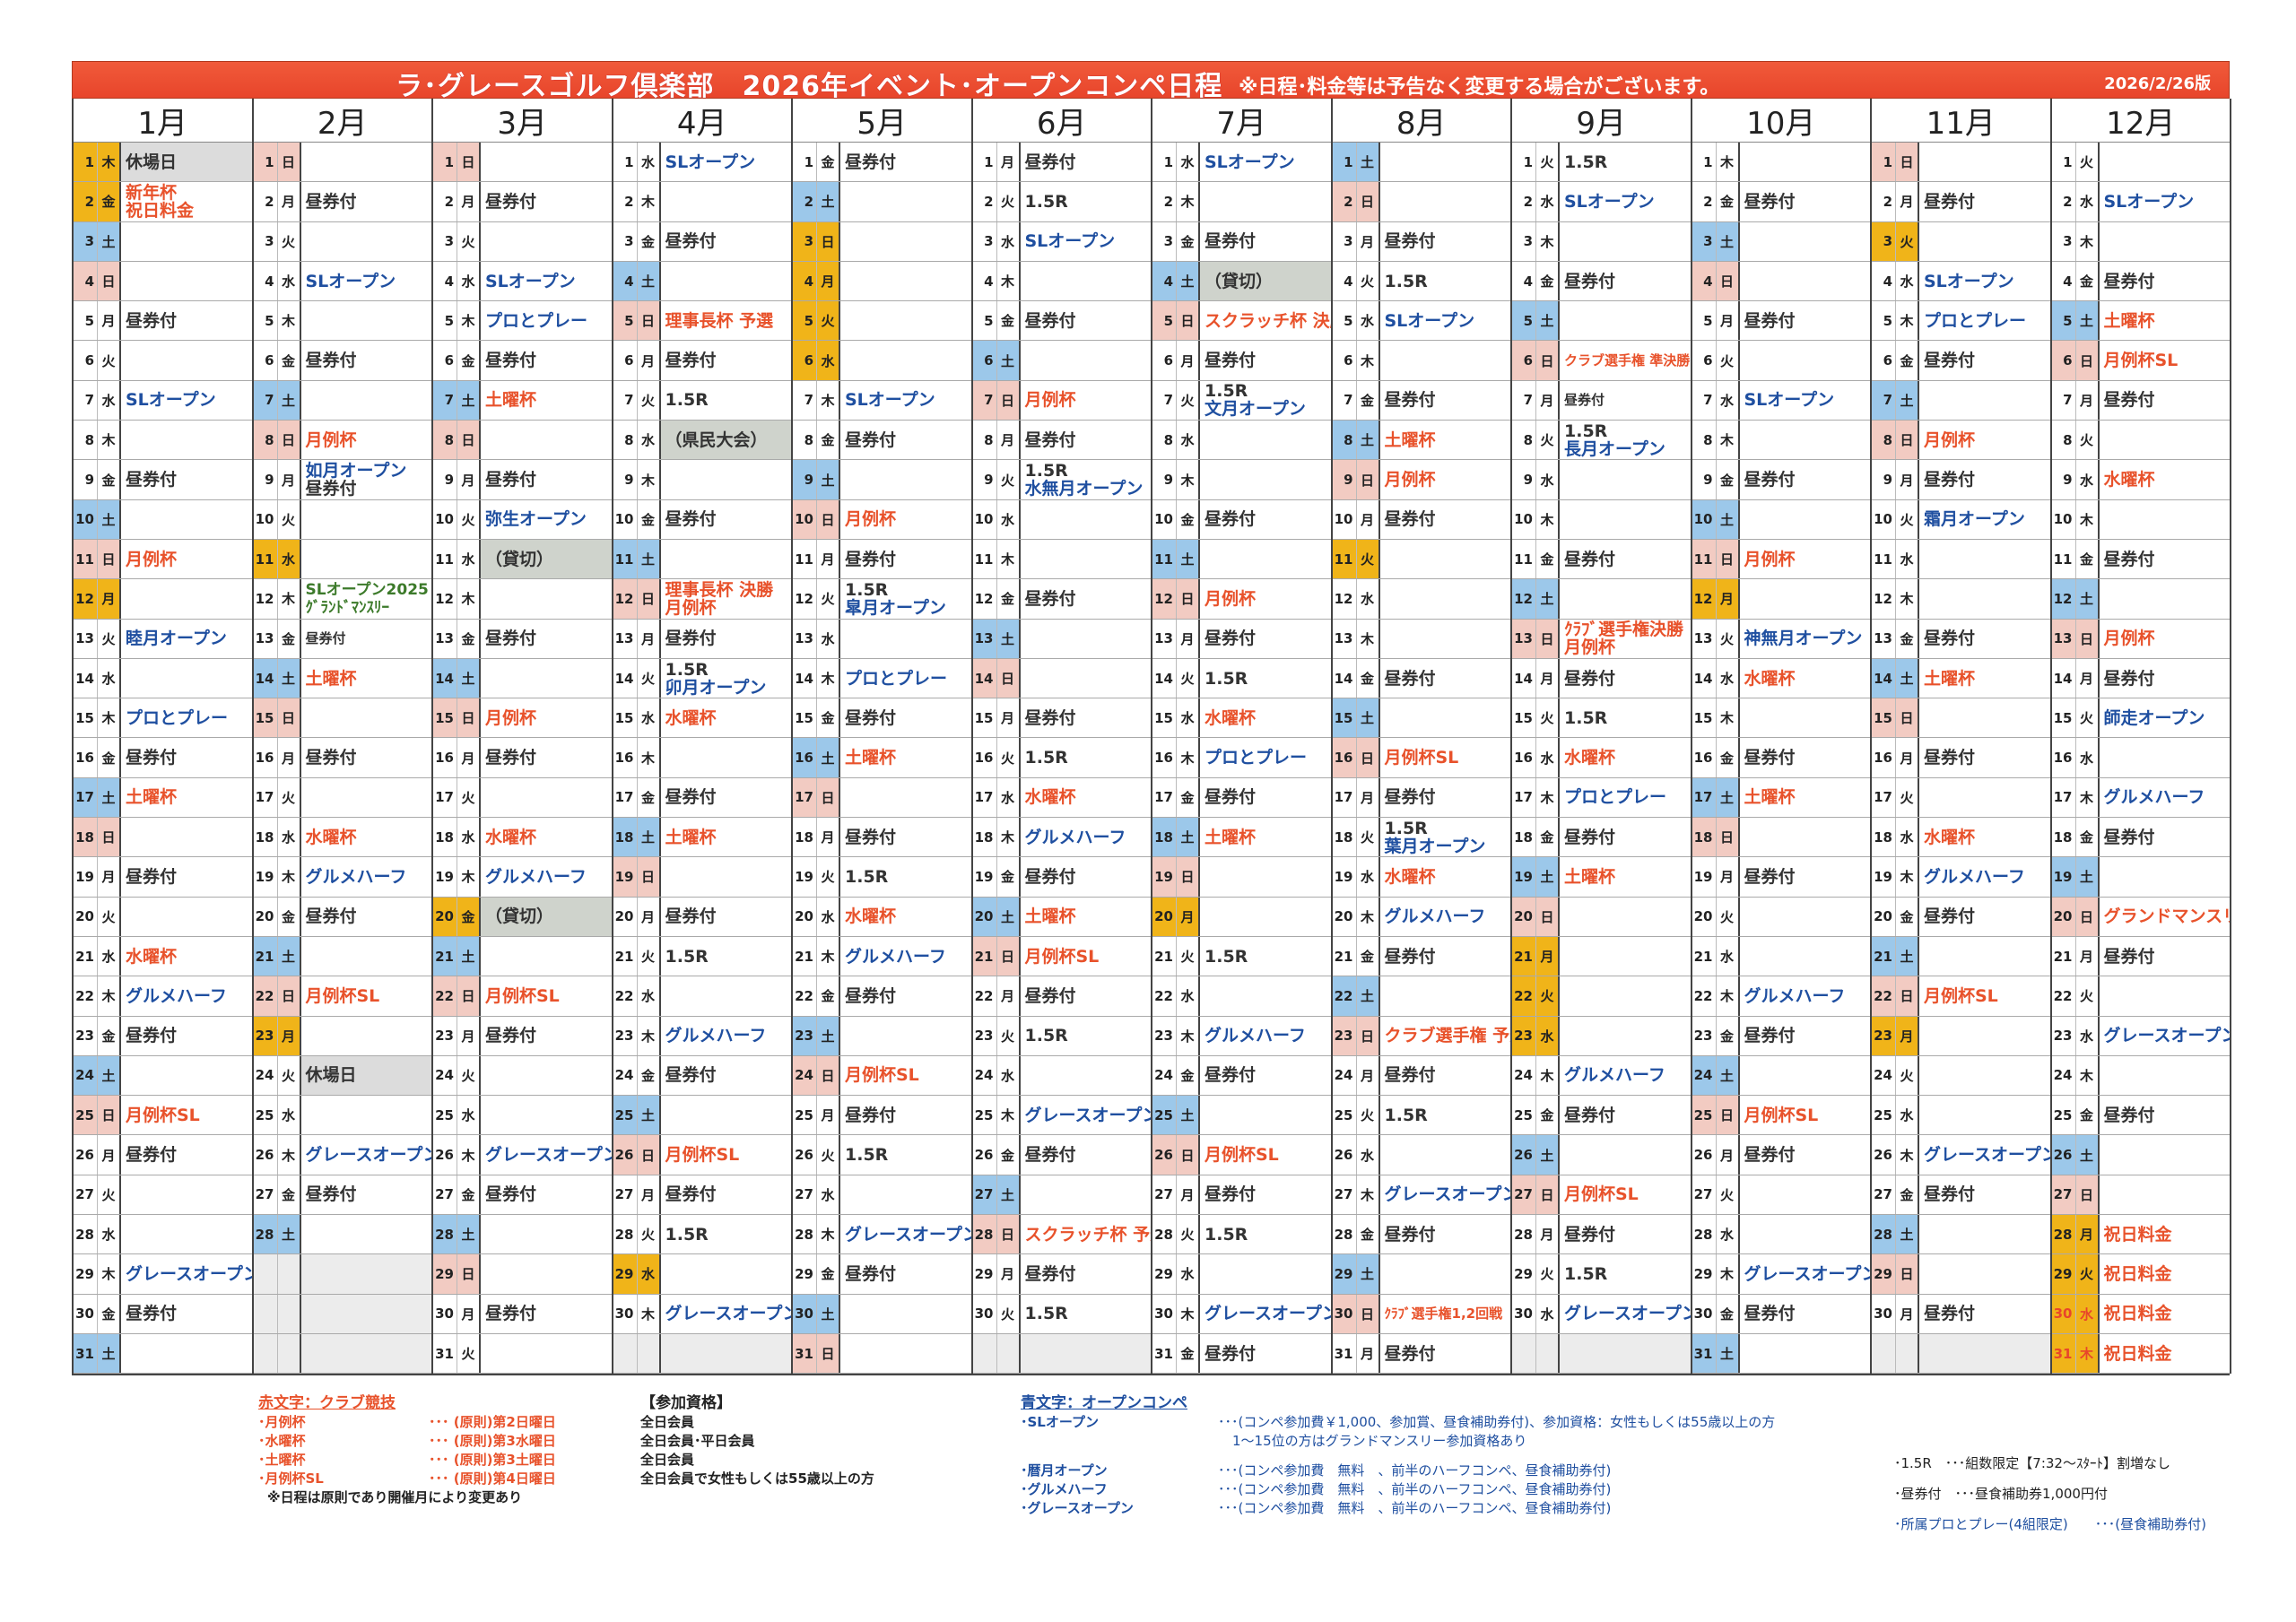 Image resolution: width=2296 pixels, height=1622 pixels. I want to click on day-row: 22 木グルメハーフ, so click(1781, 996).